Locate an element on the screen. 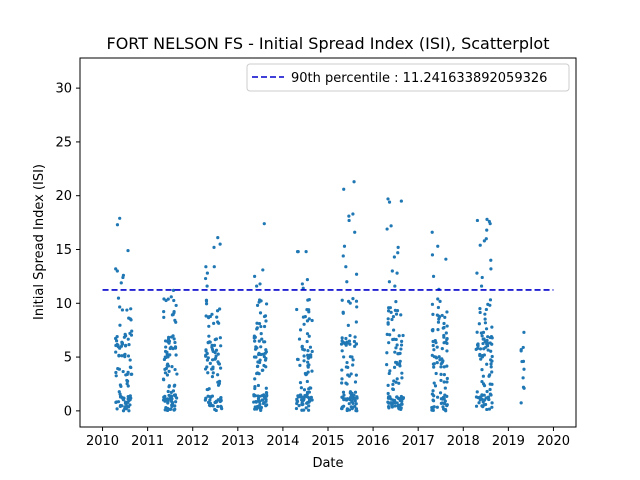 The width and height of the screenshot is (640, 480). y-axis-ticks: 0 5 10 15 20 25 30 is located at coordinates (67, 250).